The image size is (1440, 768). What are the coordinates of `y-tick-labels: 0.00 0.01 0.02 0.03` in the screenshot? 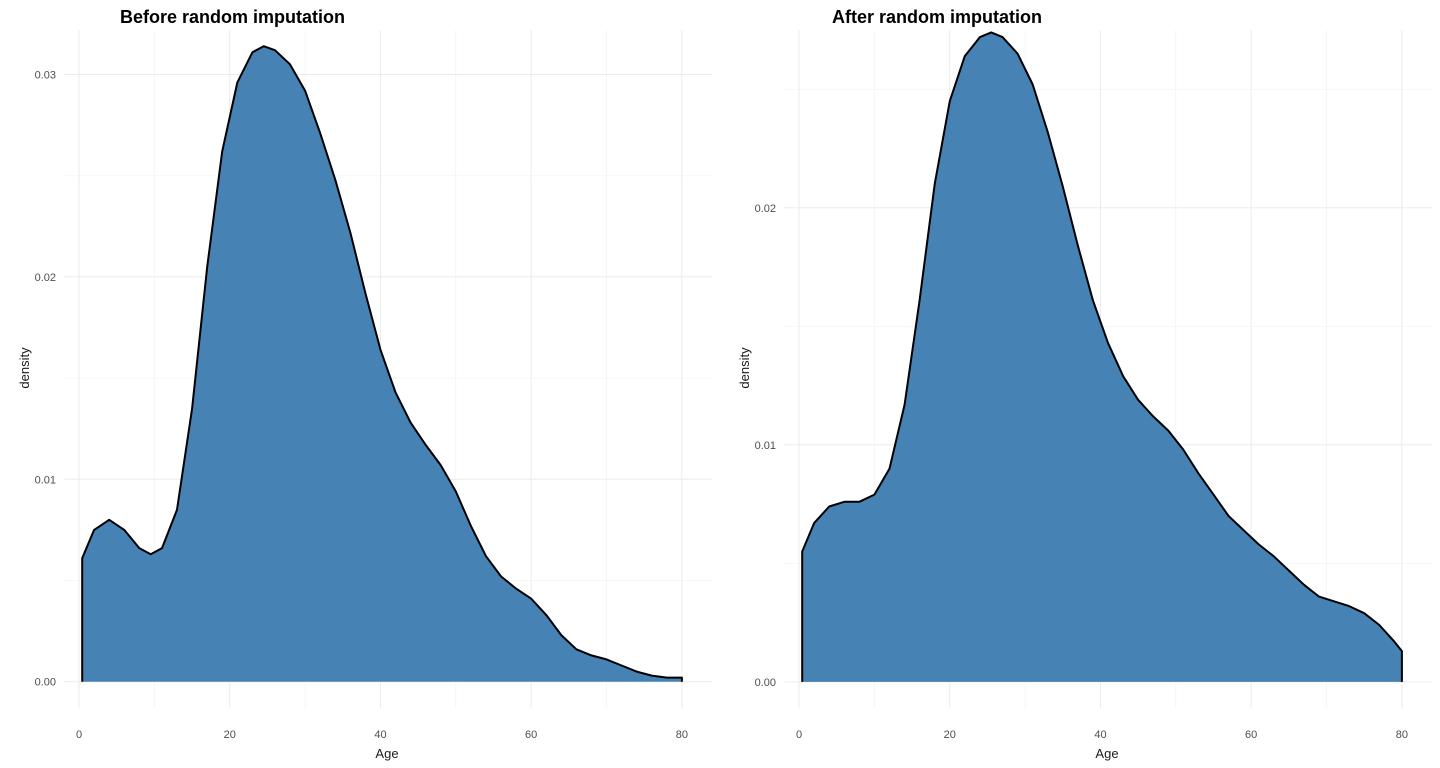 It's located at (45, 379).